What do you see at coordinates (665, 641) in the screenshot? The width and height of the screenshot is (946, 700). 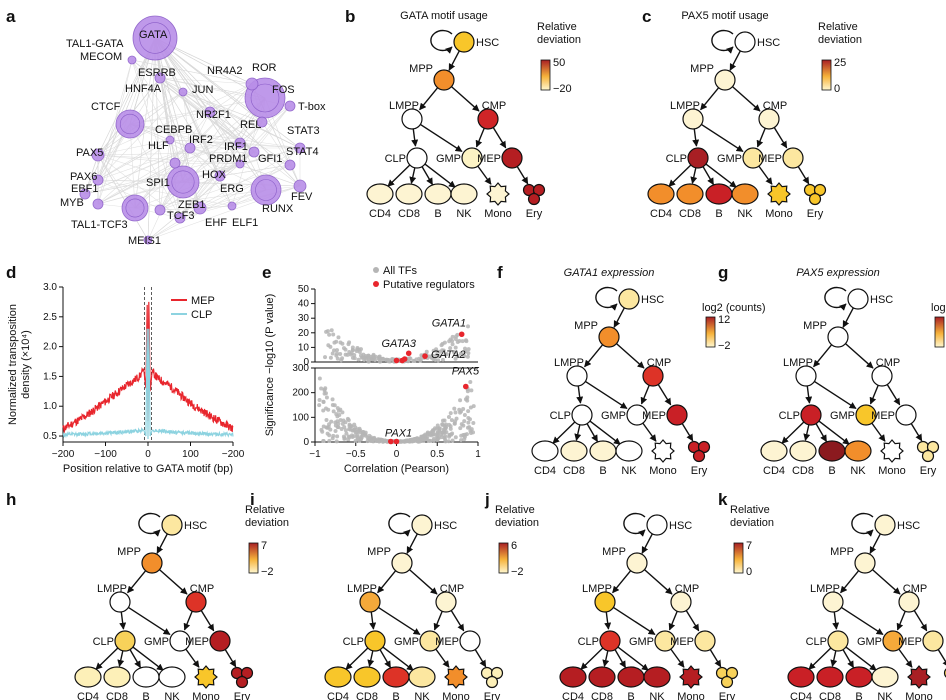 I see `node-gmp` at bounding box center [665, 641].